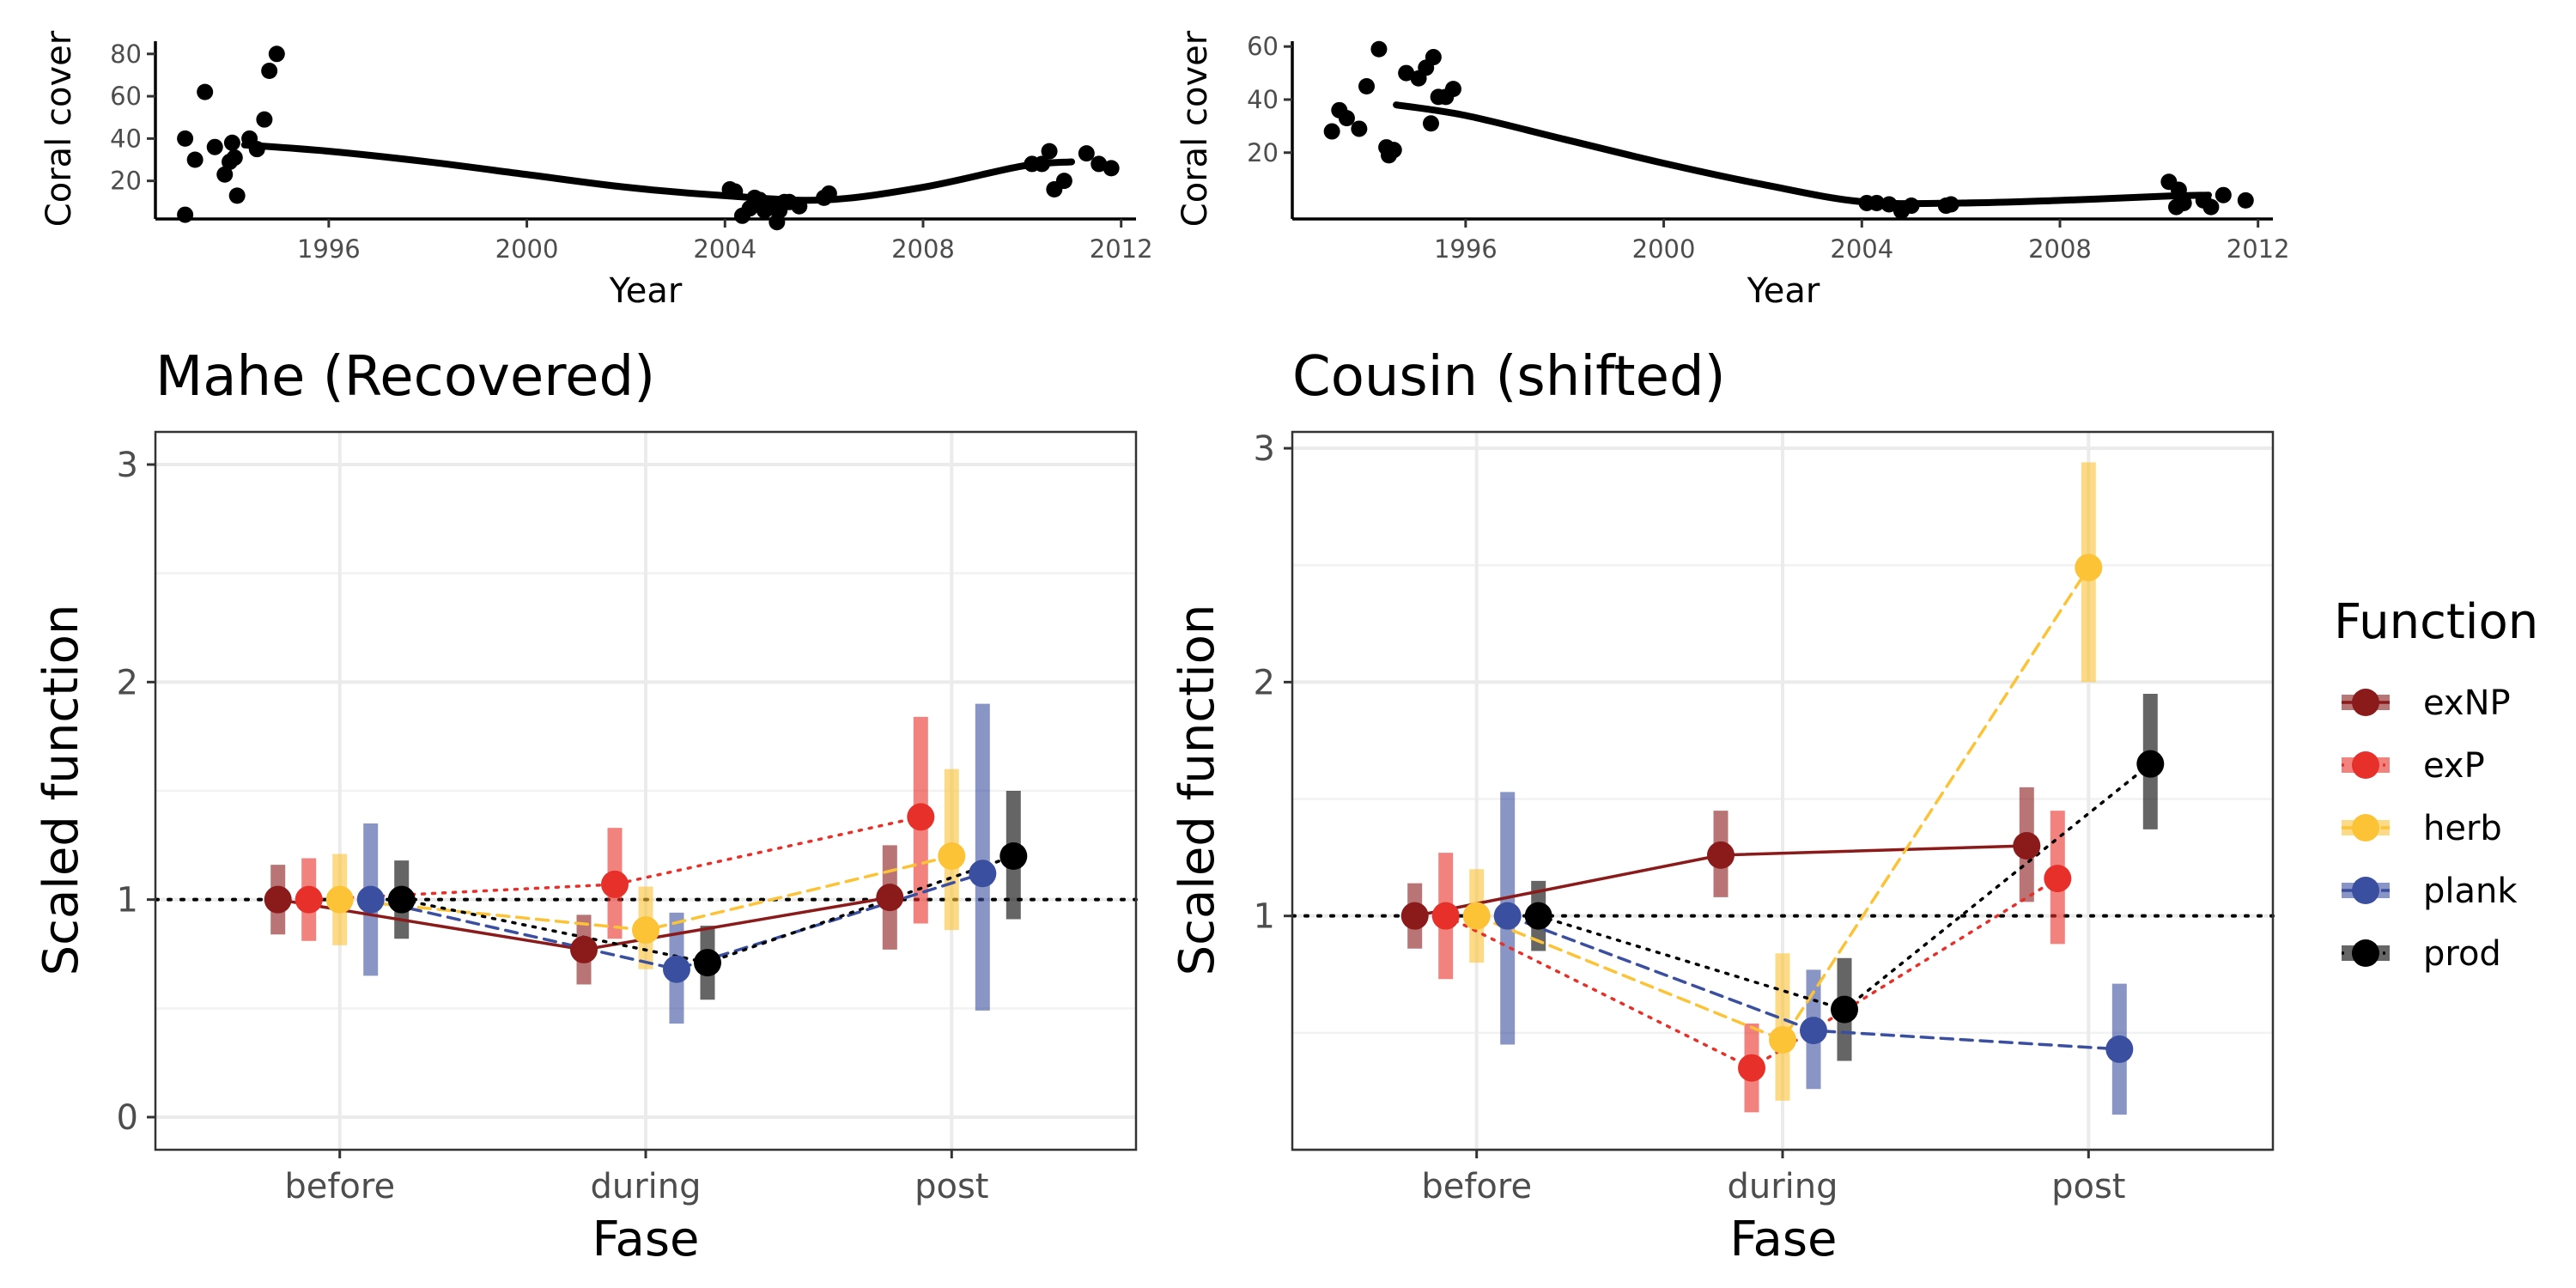  Describe the element at coordinates (2422, 828) in the screenshot. I see `legend-item-herb: herb` at that location.